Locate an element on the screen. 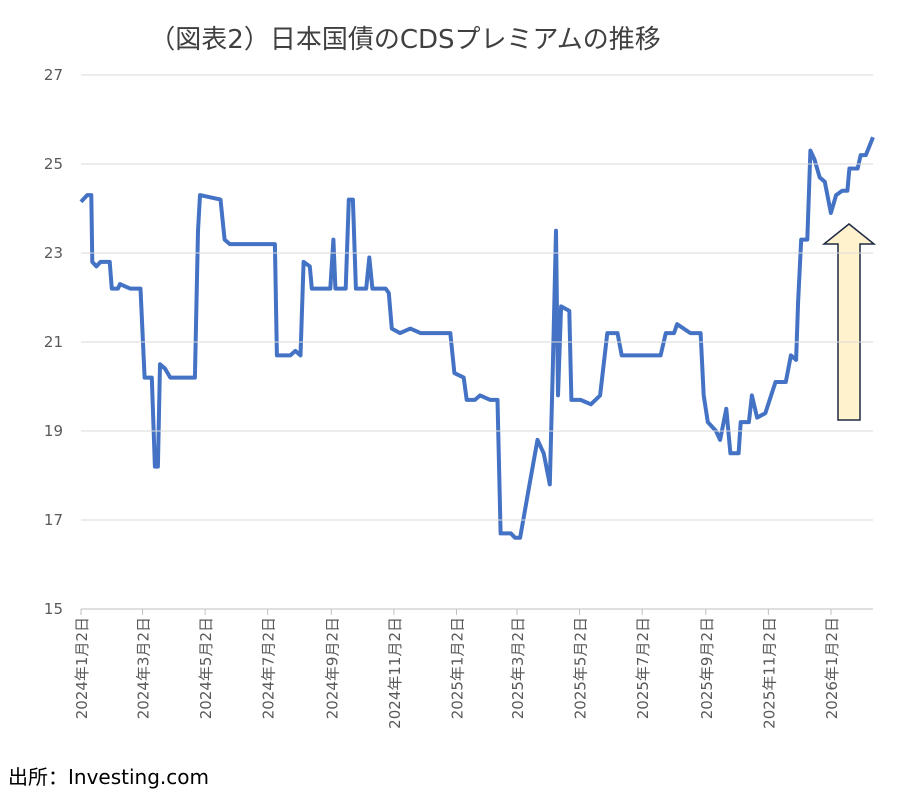 The height and width of the screenshot is (794, 903). y-tick-label: 27 is located at coordinates (53, 75).